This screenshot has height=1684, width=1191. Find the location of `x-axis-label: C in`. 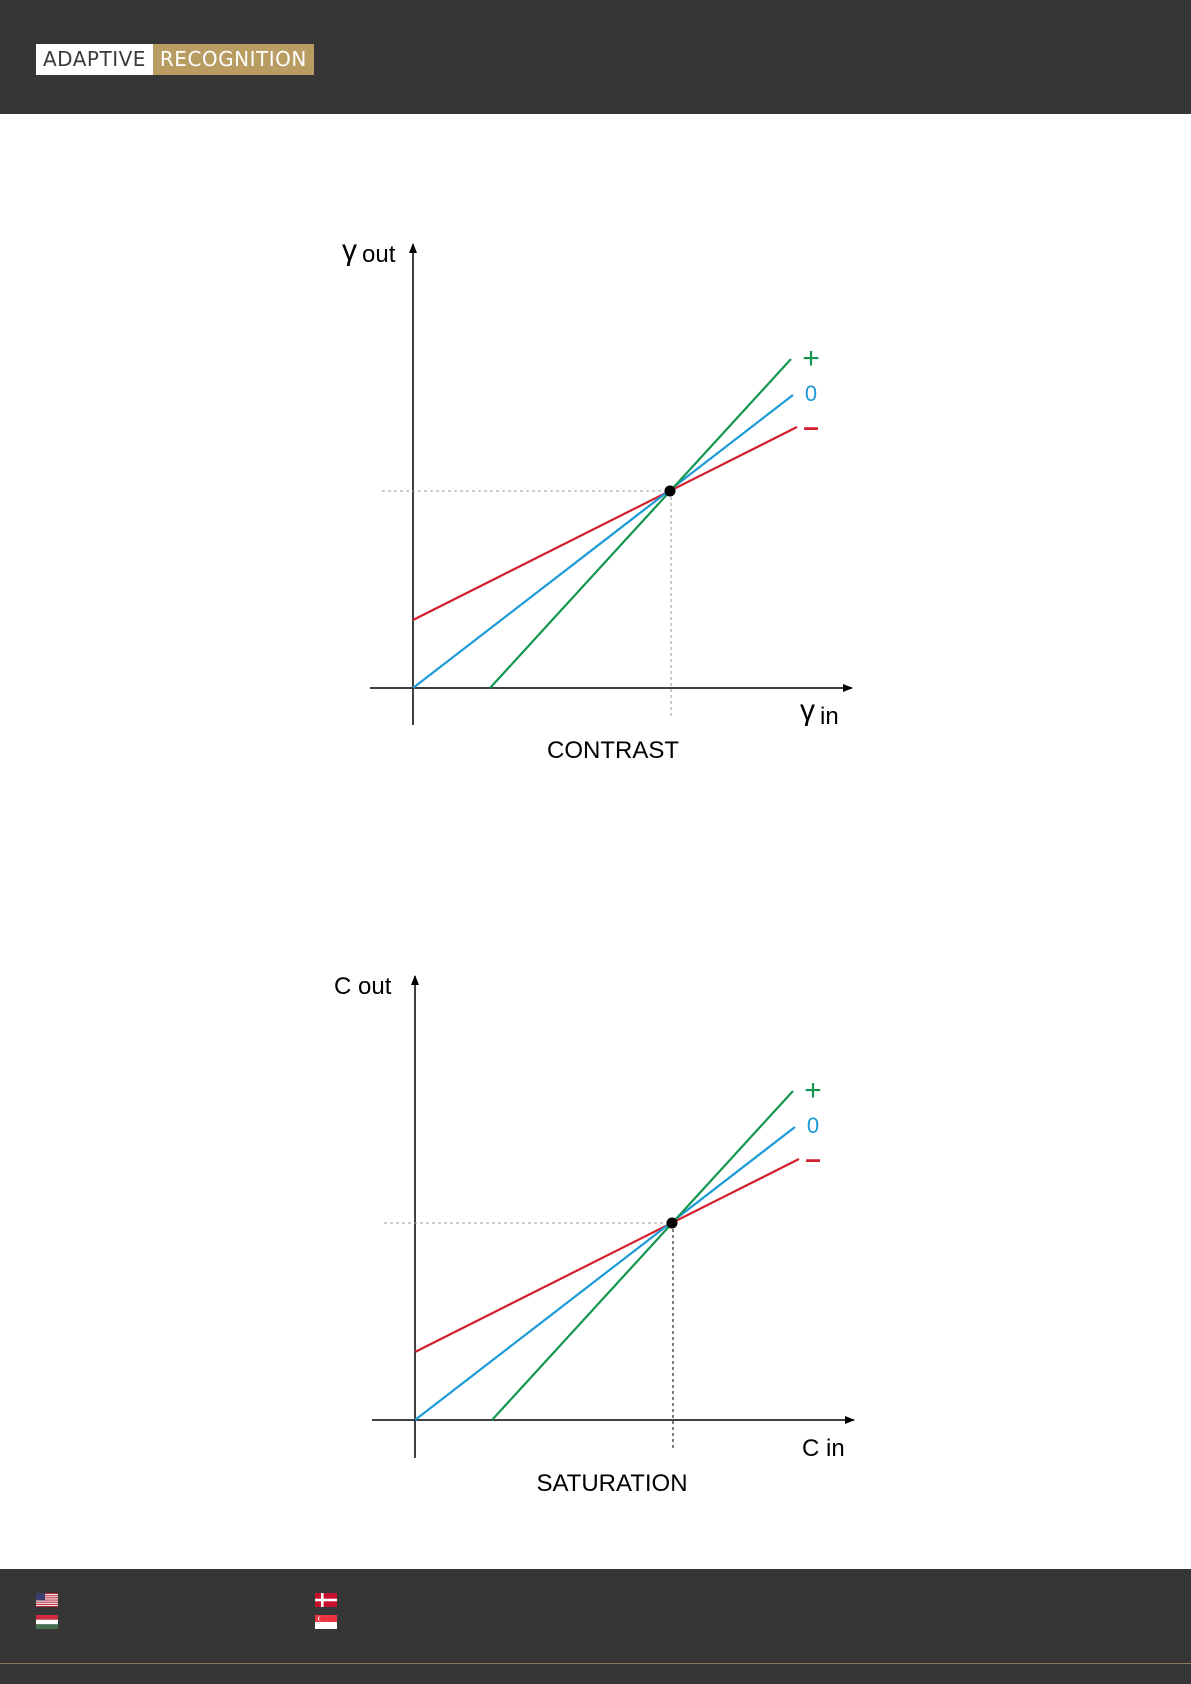

x-axis-label: C in is located at coordinates (823, 1448).